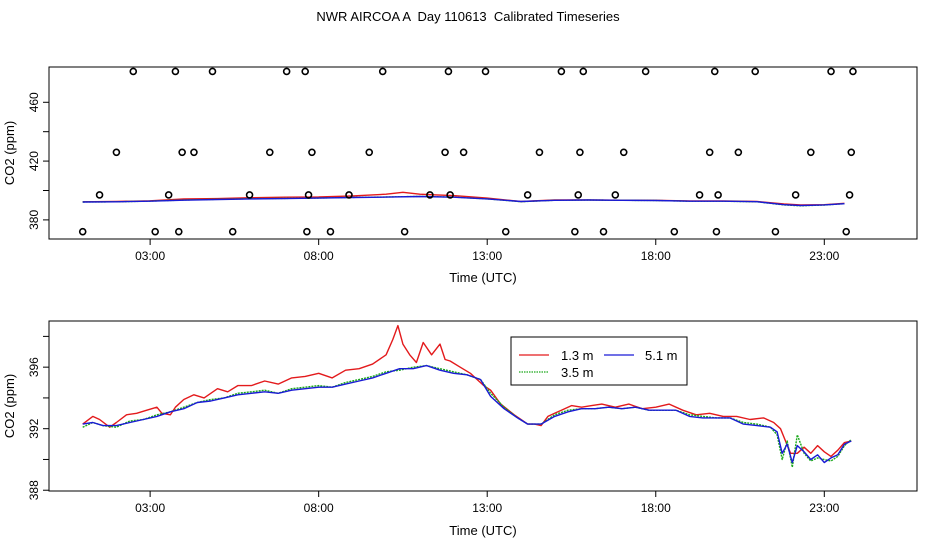 The width and height of the screenshot is (936, 540). I want to click on legend-label-3-5m: 3.5 m, so click(577, 372).